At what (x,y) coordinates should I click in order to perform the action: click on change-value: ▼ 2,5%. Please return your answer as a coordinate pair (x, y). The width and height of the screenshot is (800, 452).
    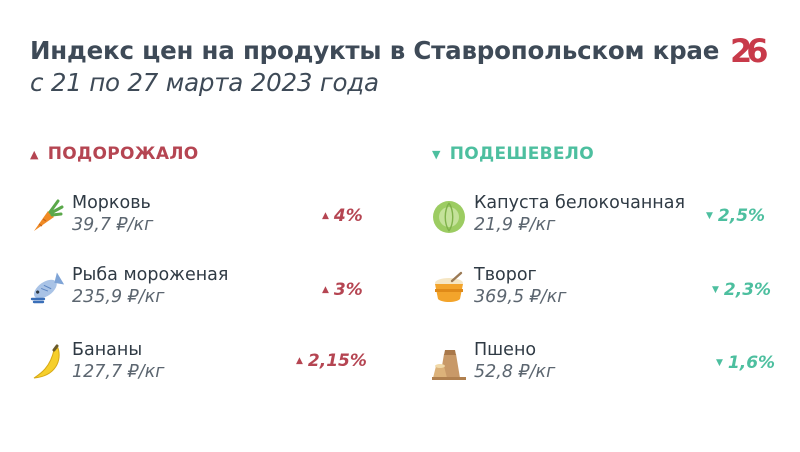
    Looking at the image, I should click on (735, 216).